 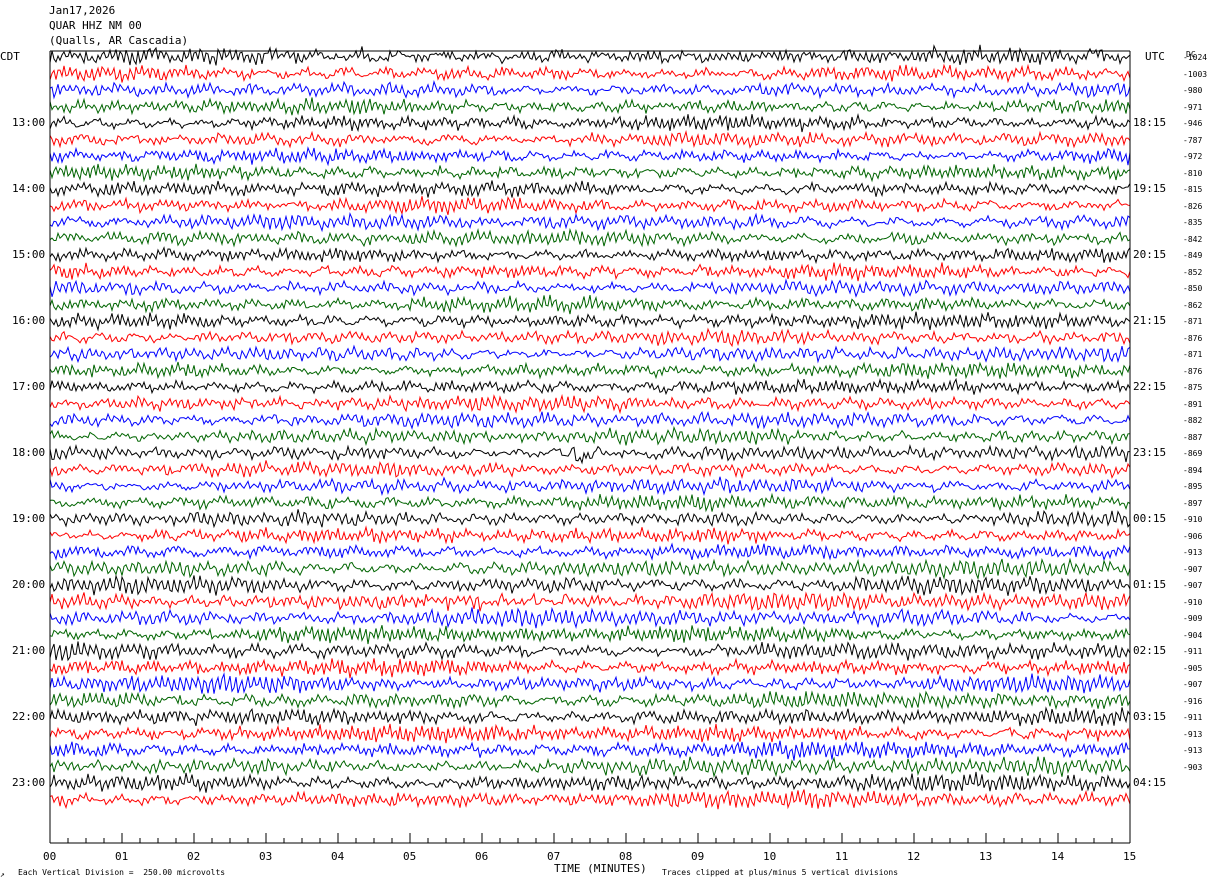 What do you see at coordinates (29, 452) in the screenshot?
I see `left-hour-label: 18:00` at bounding box center [29, 452].